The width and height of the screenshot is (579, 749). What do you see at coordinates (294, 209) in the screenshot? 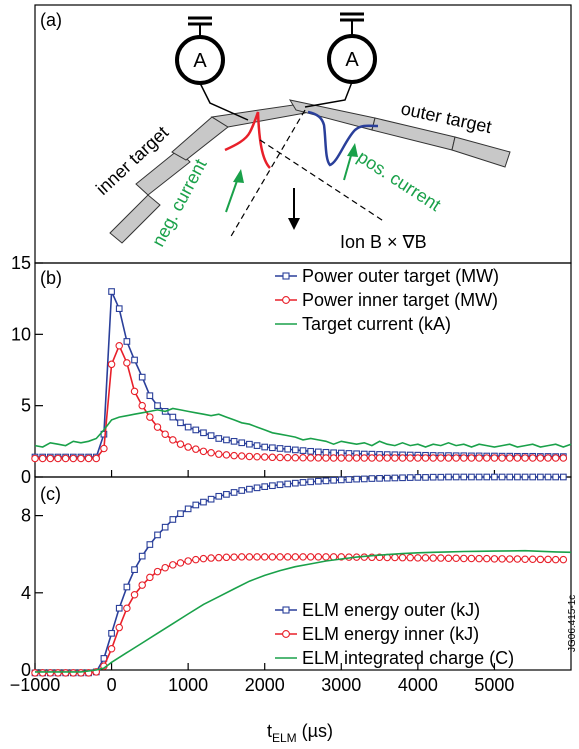
I see `drift-direction-arrow` at bounding box center [294, 209].